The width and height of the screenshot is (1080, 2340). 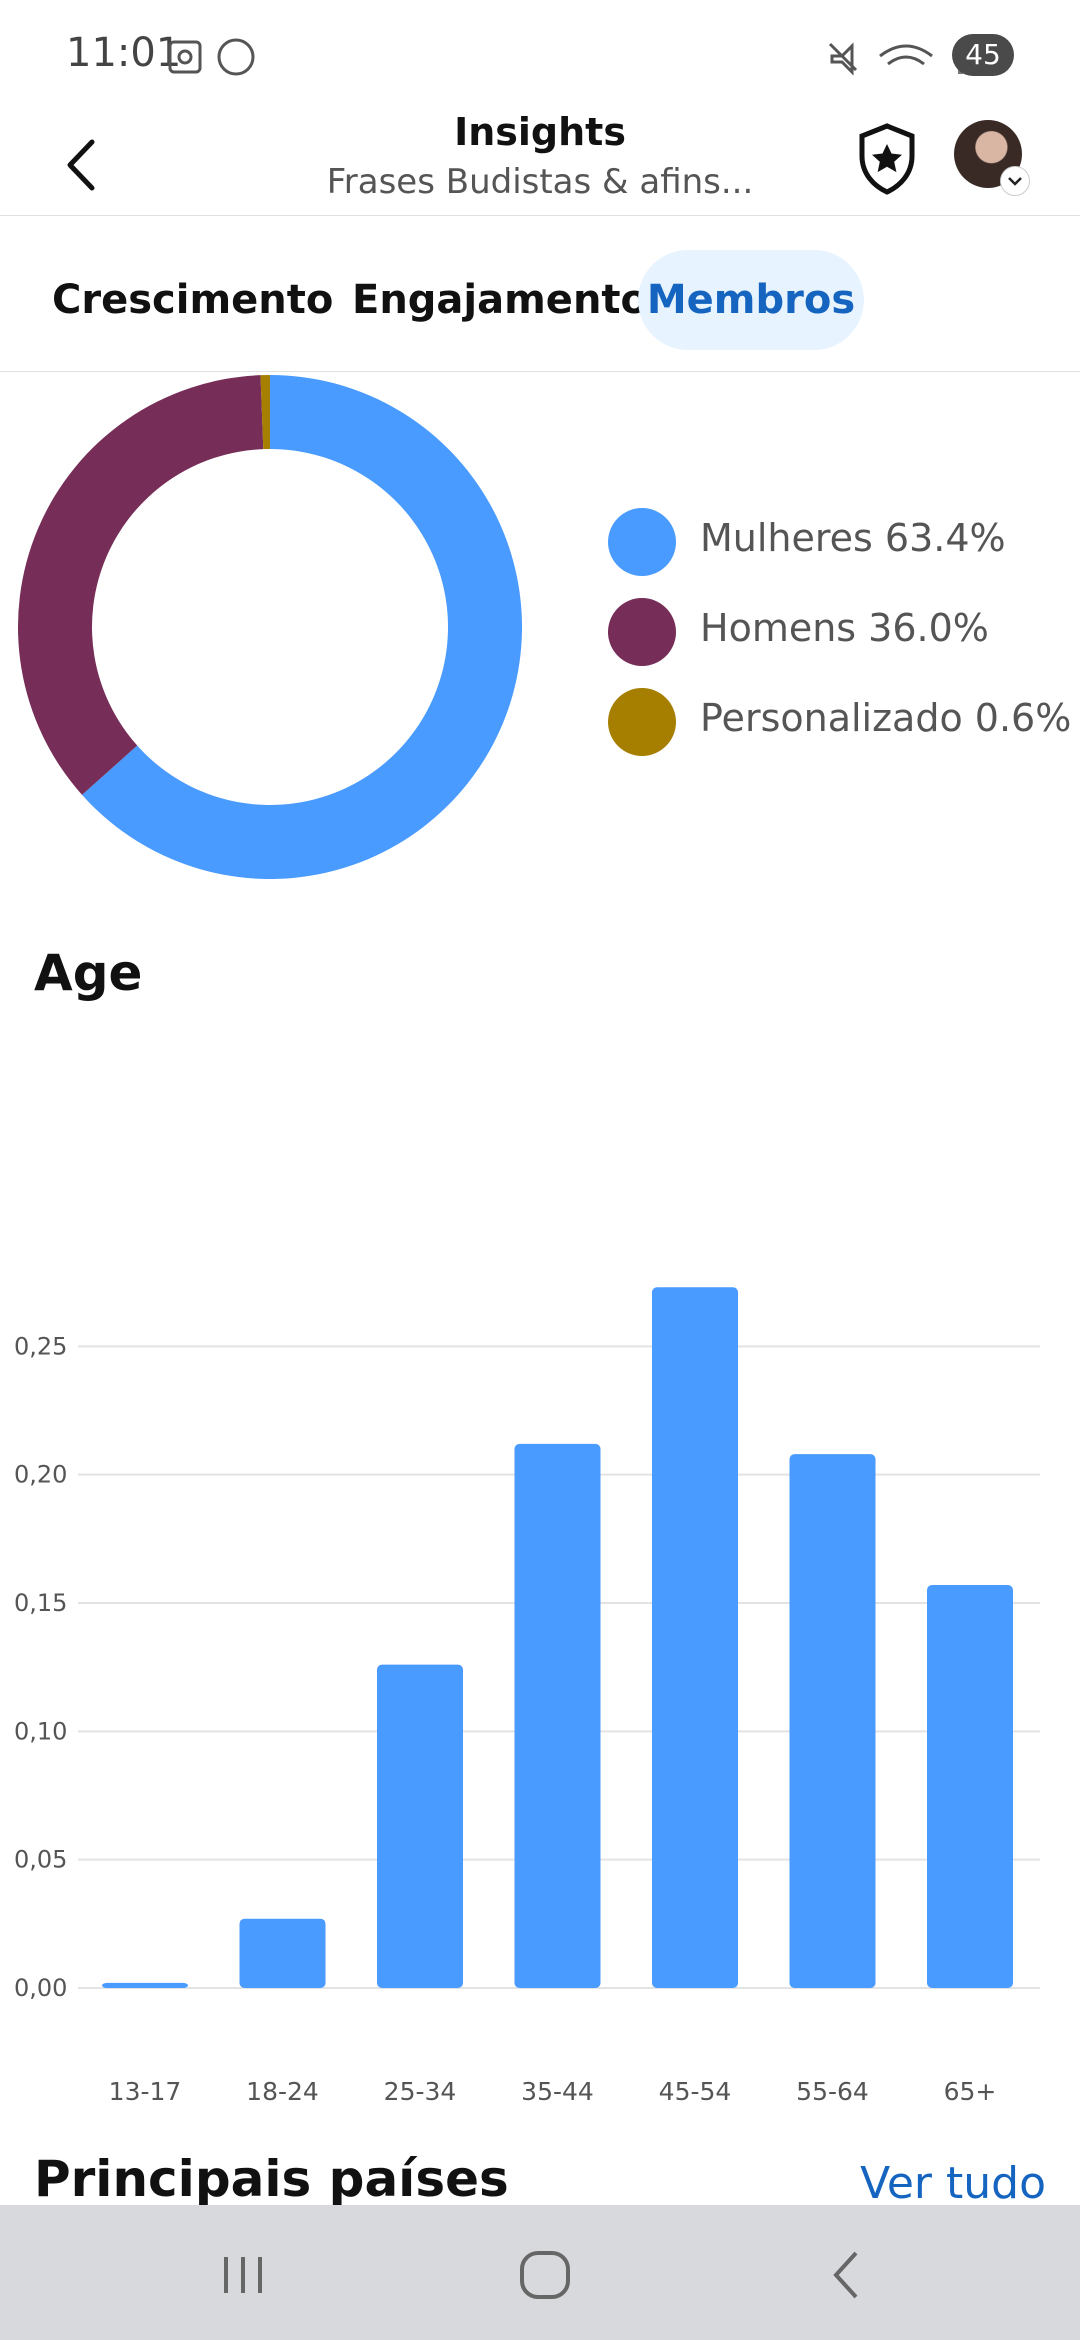 I want to click on y-tick-label: 0,05, so click(x=40, y=1860).